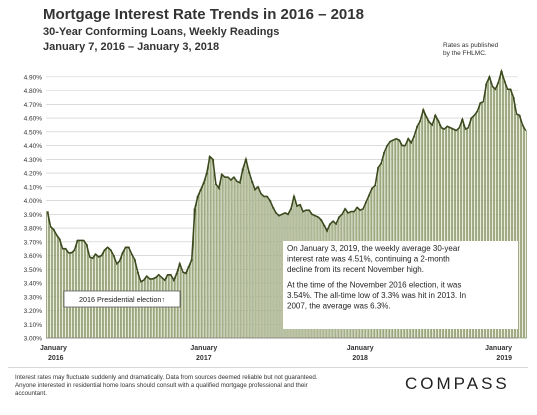  I want to click on chart-subtitle-line2: January 7, 2016 – January 3, 2018, so click(131, 47).